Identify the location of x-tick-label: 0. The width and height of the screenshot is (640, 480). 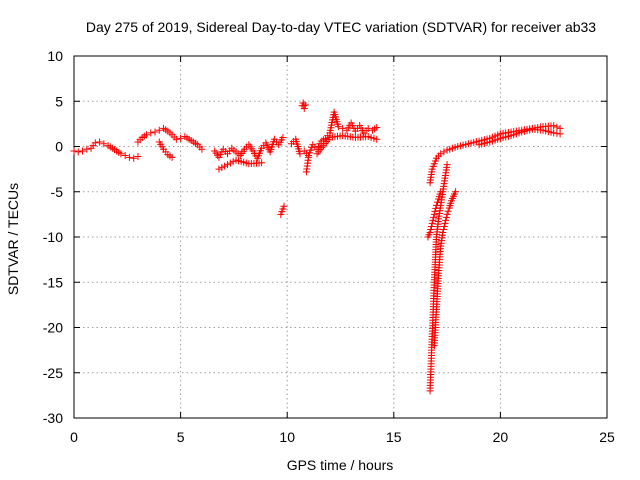
(74, 437).